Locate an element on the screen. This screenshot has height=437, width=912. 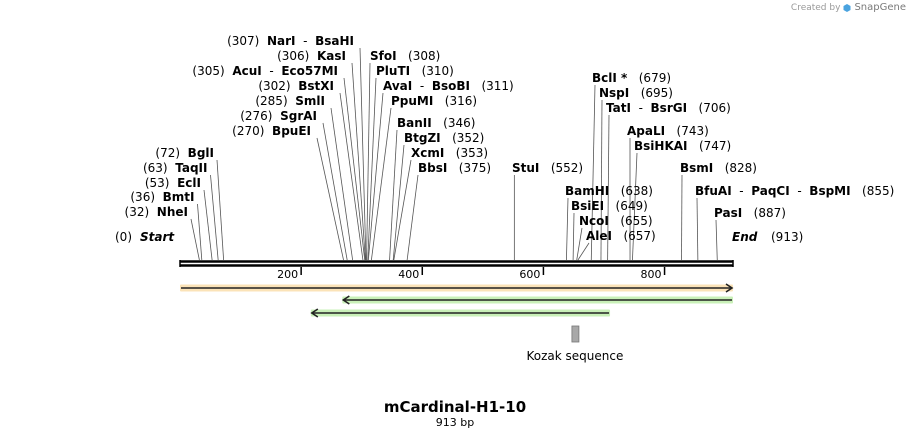
credit-prefix: Created by is located at coordinates (815, 7).